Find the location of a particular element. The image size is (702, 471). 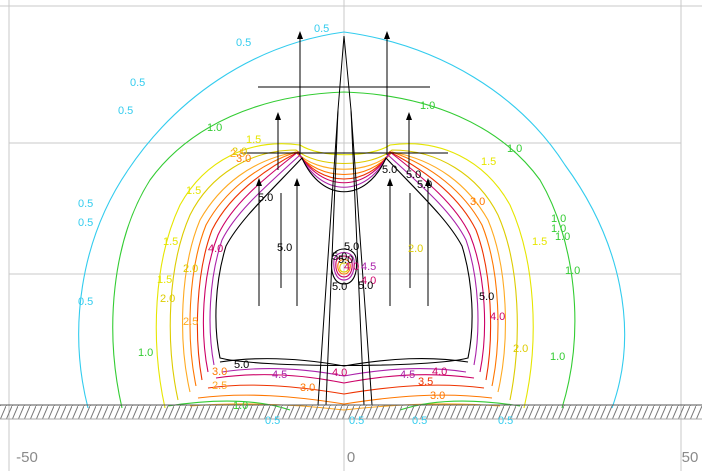

needle-arrowheads is located at coordinates (343, 108).